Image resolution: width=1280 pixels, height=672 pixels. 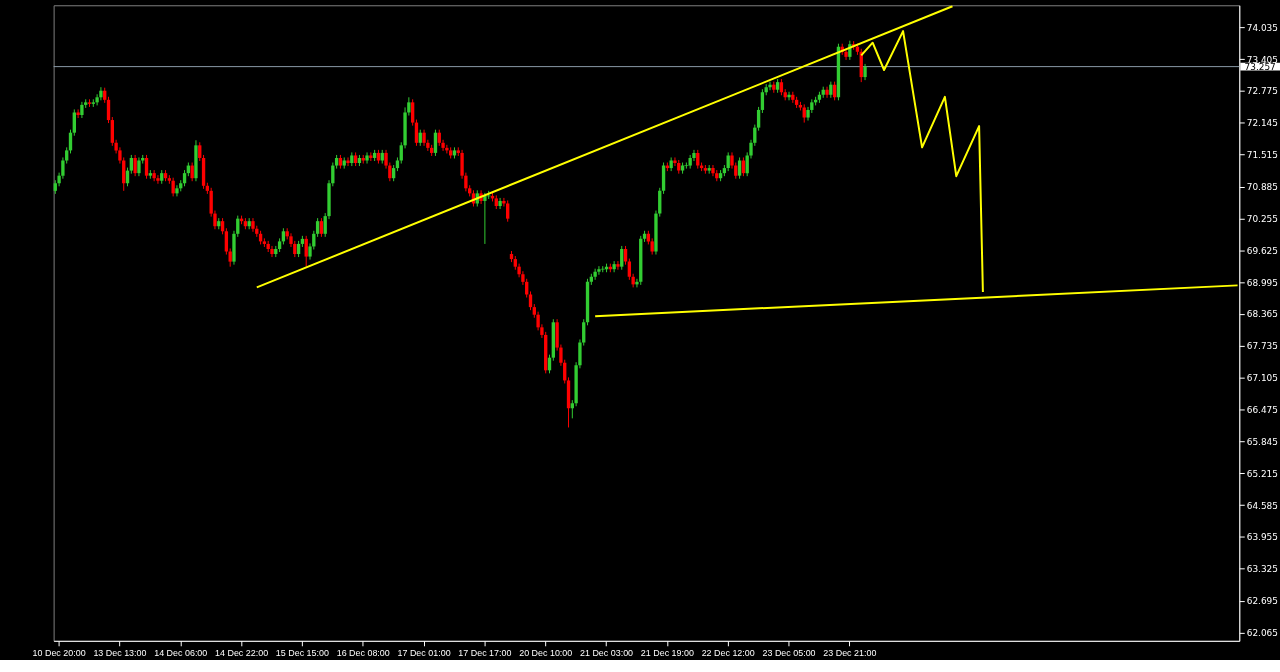 I want to click on x-tick-label: 23 Dec 05:00, so click(x=789, y=653).